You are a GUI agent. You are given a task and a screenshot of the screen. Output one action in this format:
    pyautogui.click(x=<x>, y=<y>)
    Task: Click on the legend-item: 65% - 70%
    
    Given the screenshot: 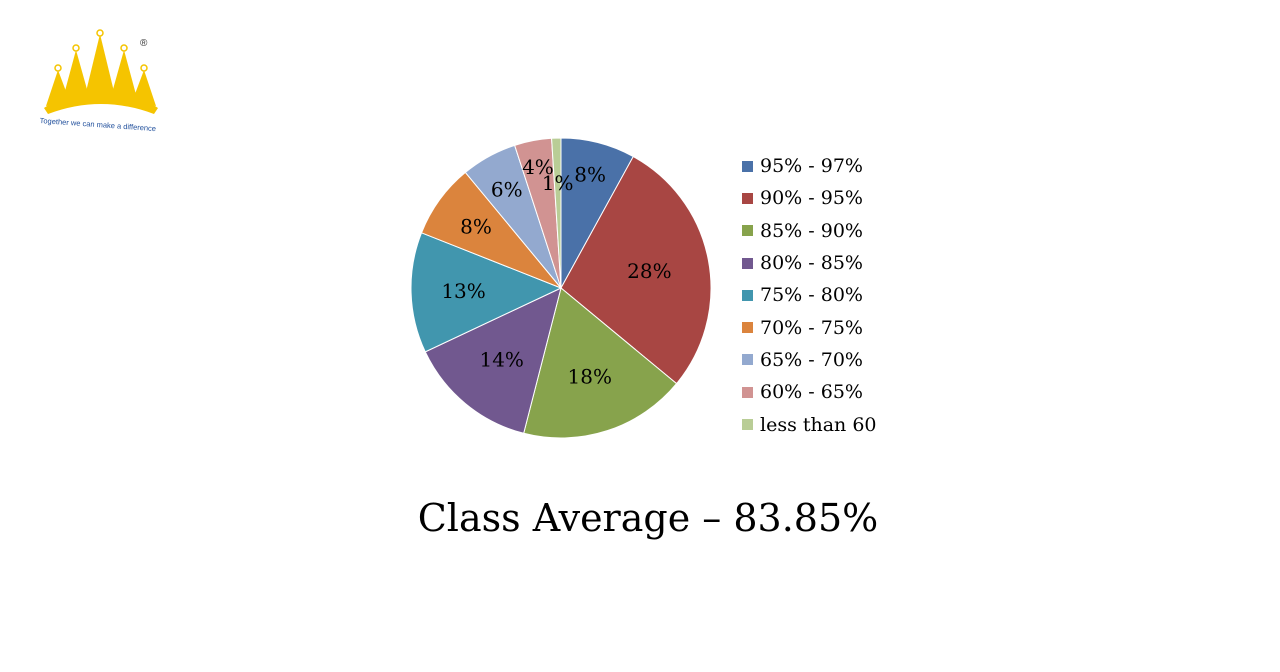 What is the action you would take?
    pyautogui.click(x=809, y=360)
    